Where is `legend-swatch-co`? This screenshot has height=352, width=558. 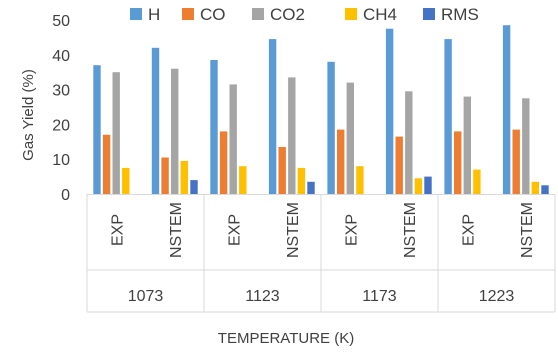
legend-swatch-co is located at coordinates (188, 14).